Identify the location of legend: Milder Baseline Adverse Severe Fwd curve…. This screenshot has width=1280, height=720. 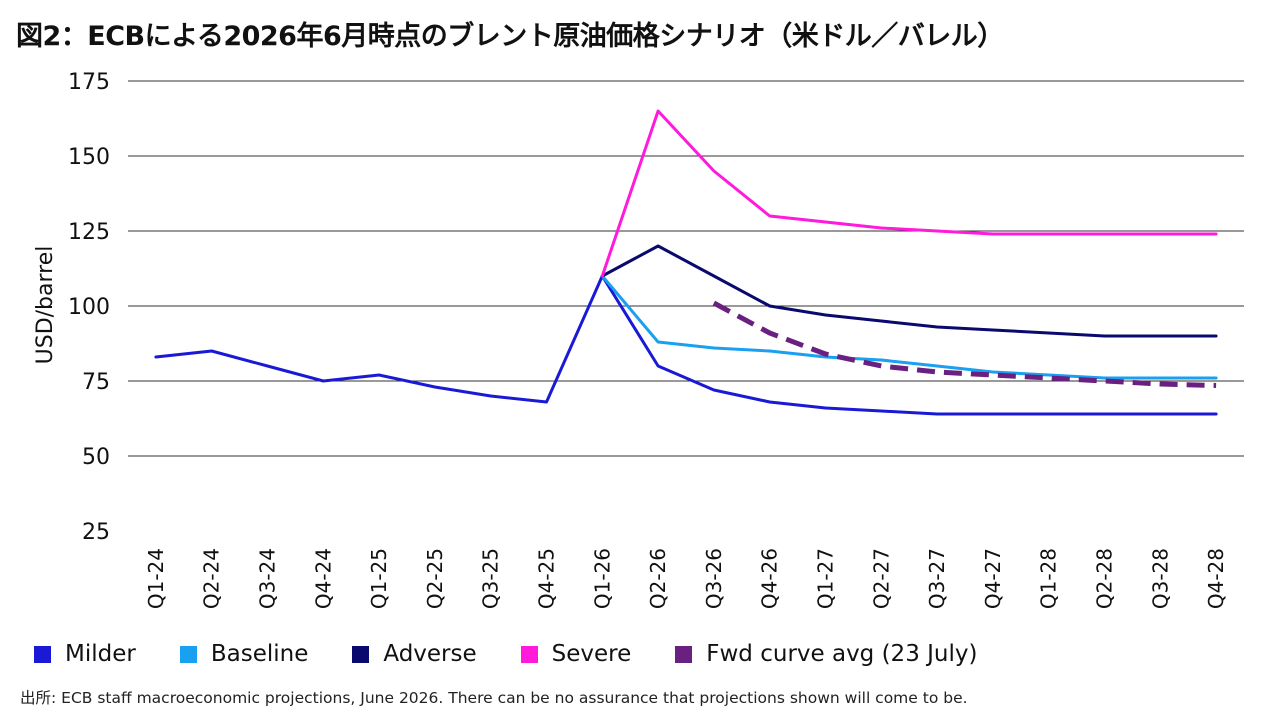
(527, 654).